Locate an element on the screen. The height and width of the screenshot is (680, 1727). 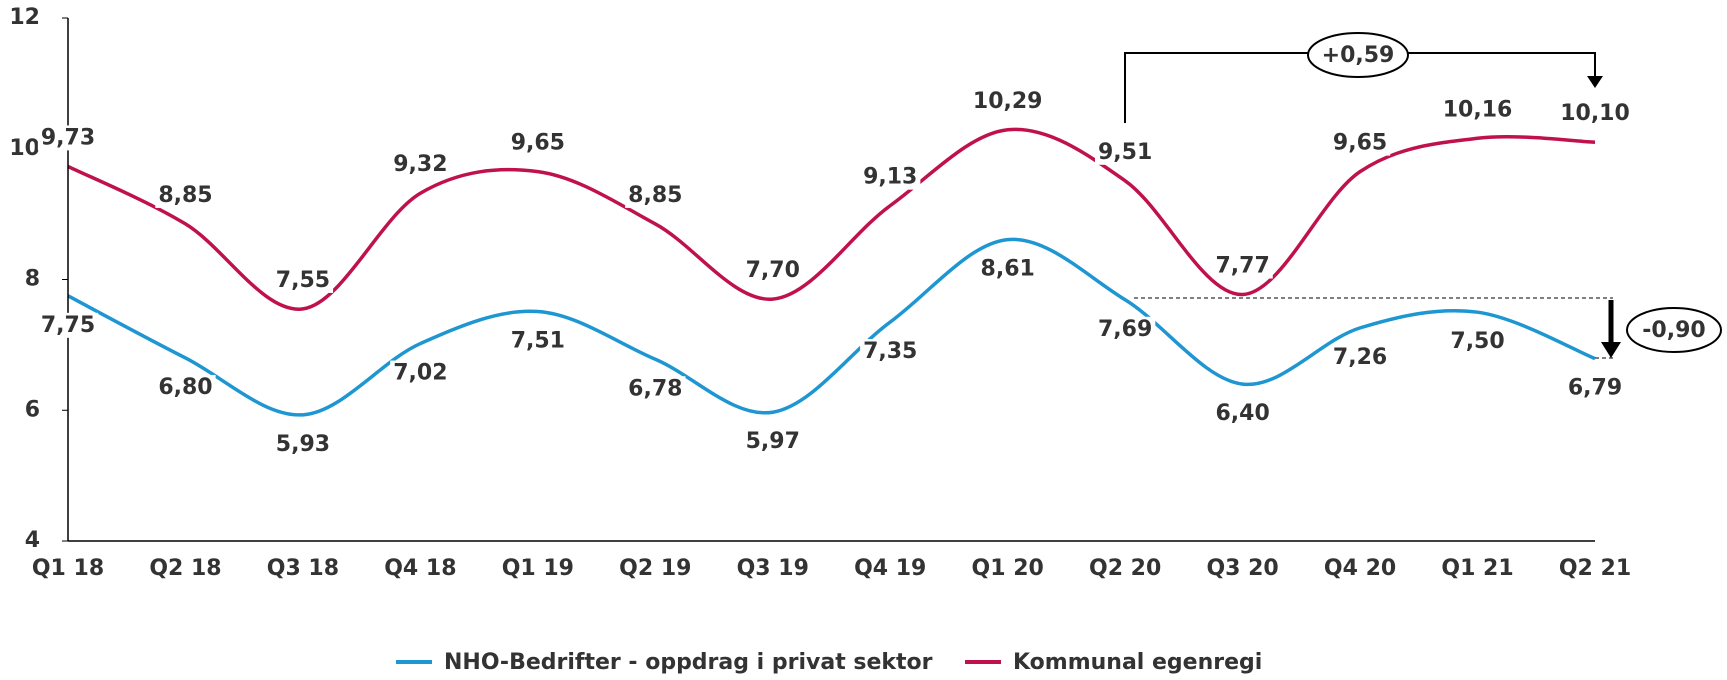
data-label: 7,75 is located at coordinates (68, 325).